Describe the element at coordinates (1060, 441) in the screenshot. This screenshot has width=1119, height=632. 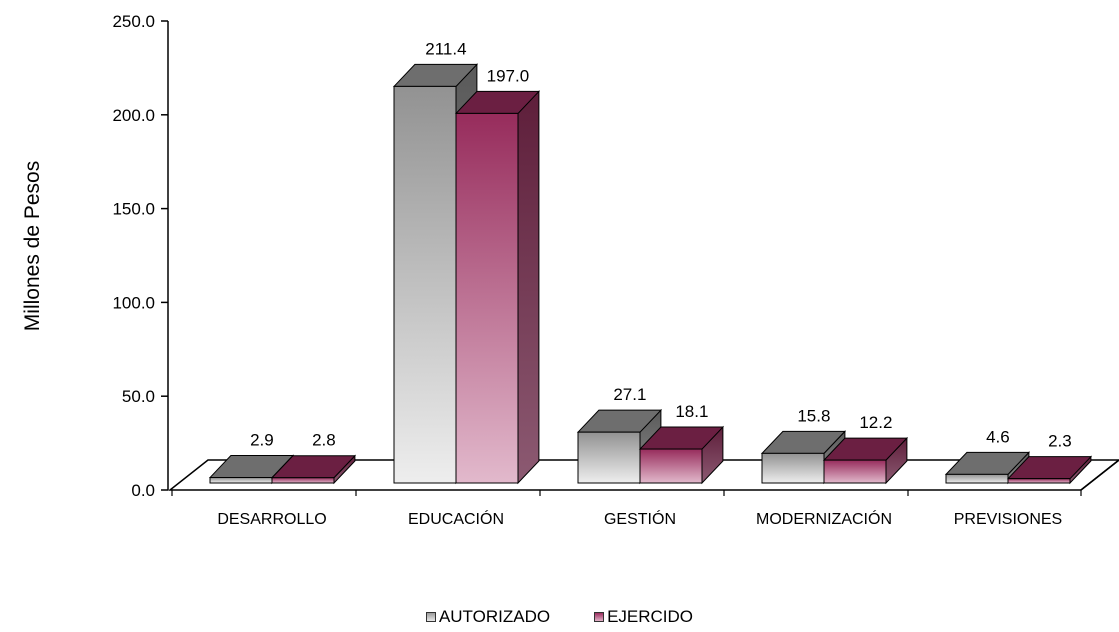
I see `data-label: 2.3` at that location.